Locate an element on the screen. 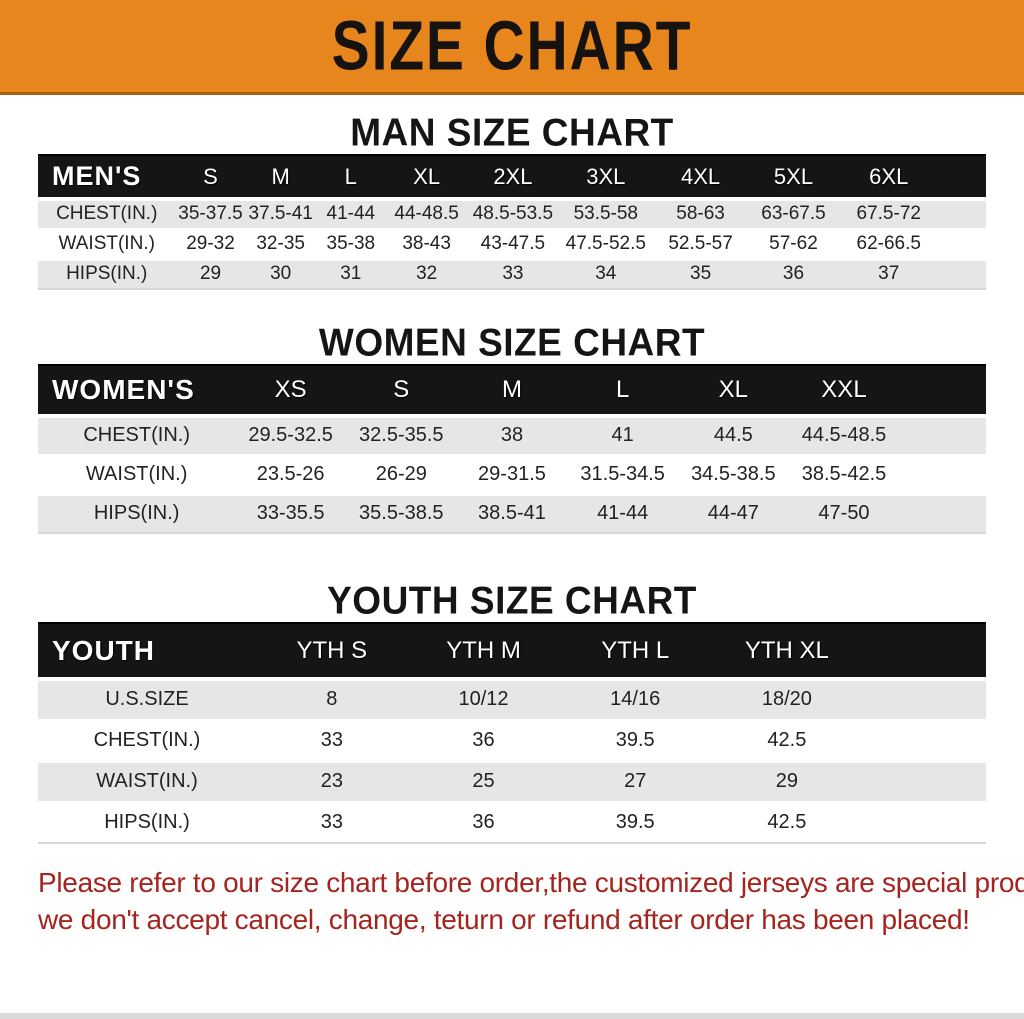 The width and height of the screenshot is (1024, 1019). size-value-cell: 52.5-57 is located at coordinates (700, 245).